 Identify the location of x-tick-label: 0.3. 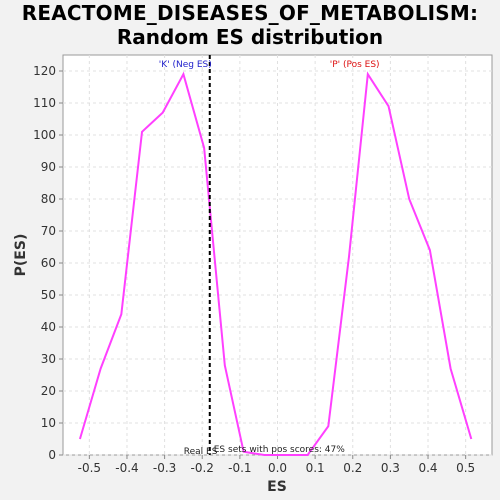
(390, 468).